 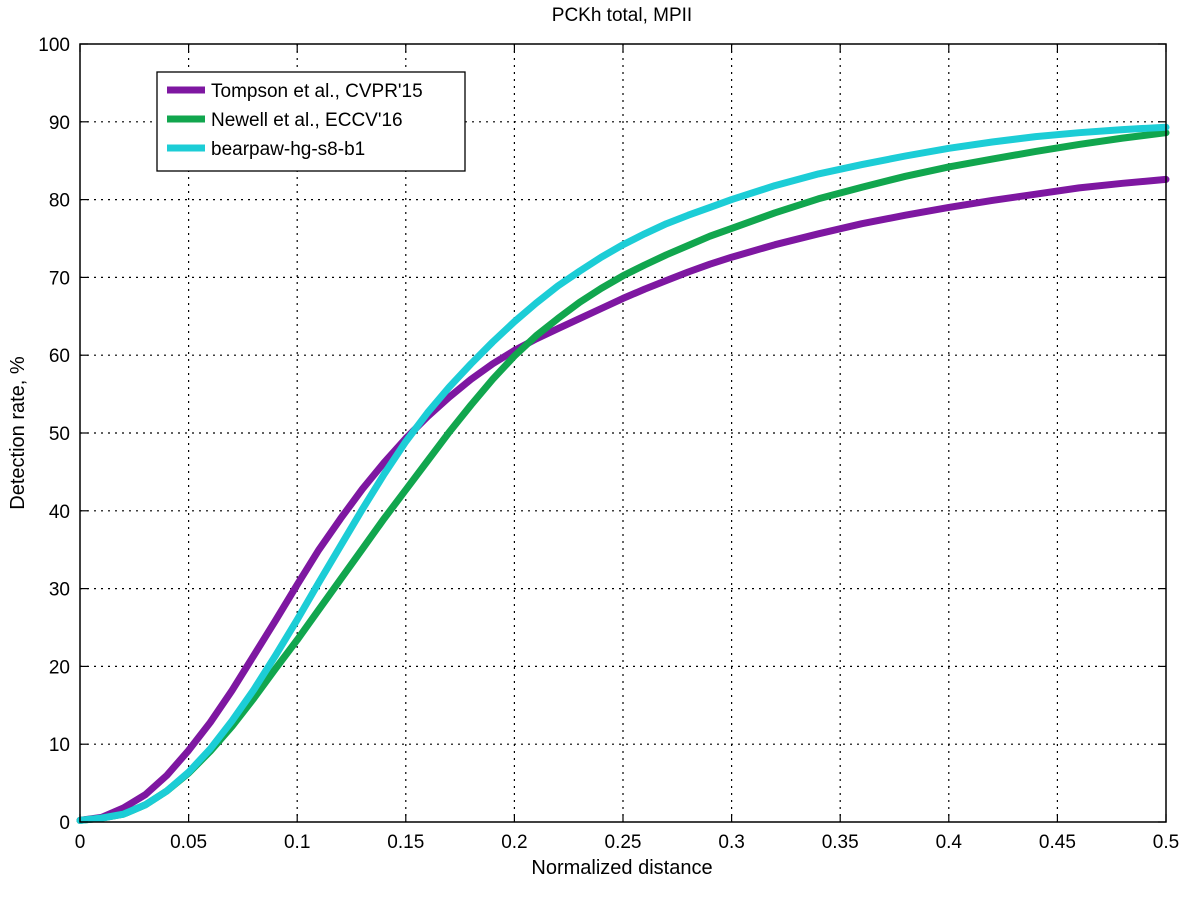 What do you see at coordinates (1166, 842) in the screenshot?
I see `x-tick-label: 0.5` at bounding box center [1166, 842].